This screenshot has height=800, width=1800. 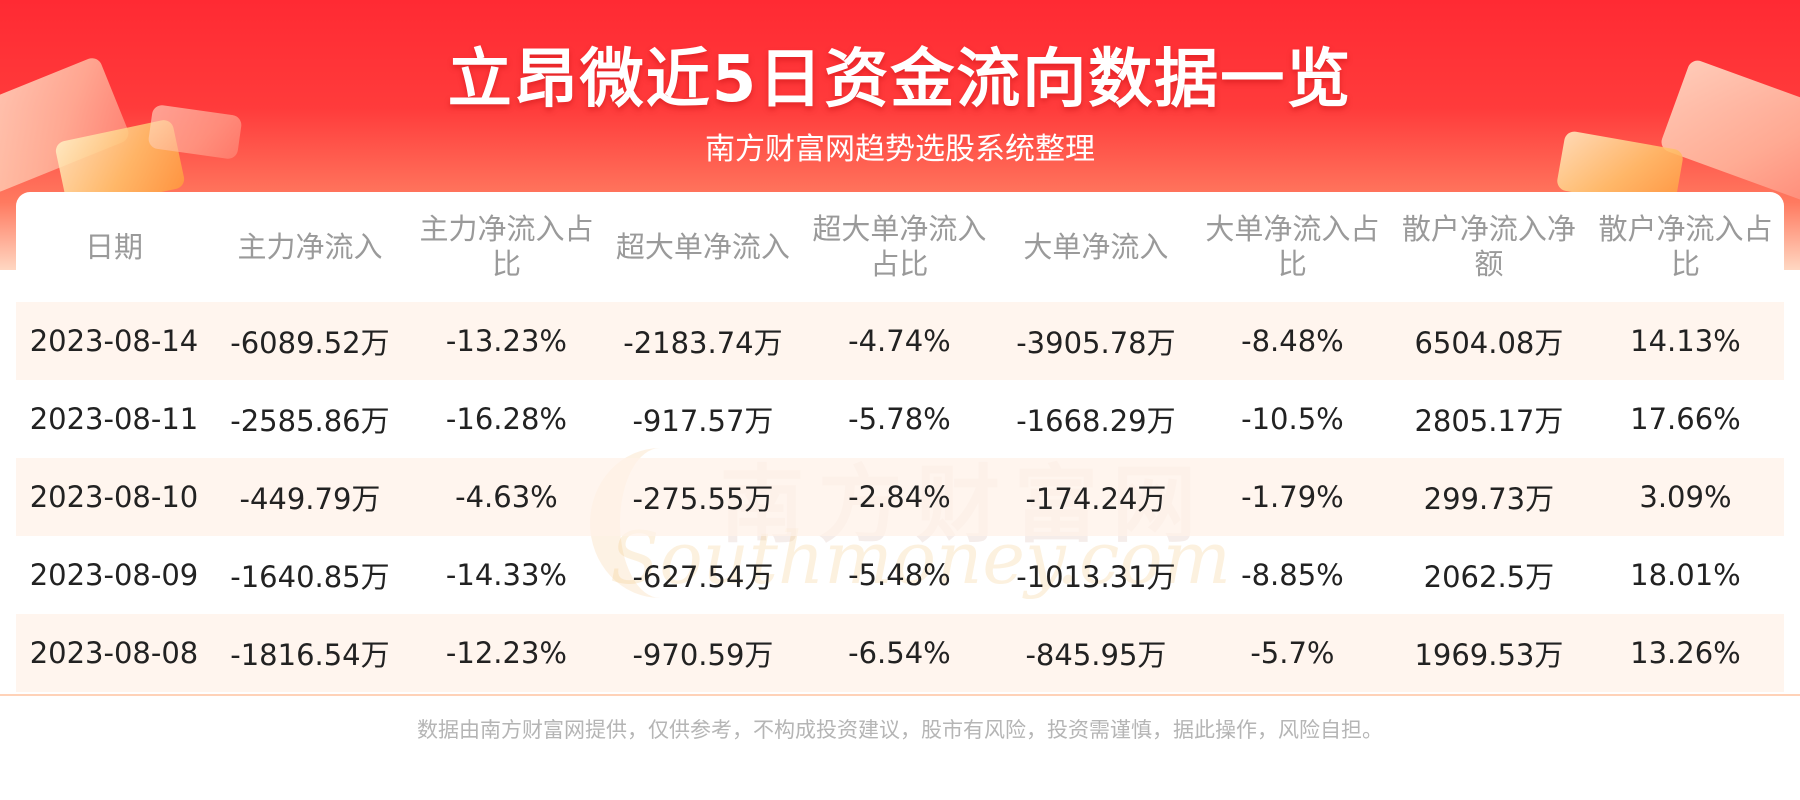 I want to click on cell-super-large-inflow-ratio: -5.48%, so click(x=899, y=575).